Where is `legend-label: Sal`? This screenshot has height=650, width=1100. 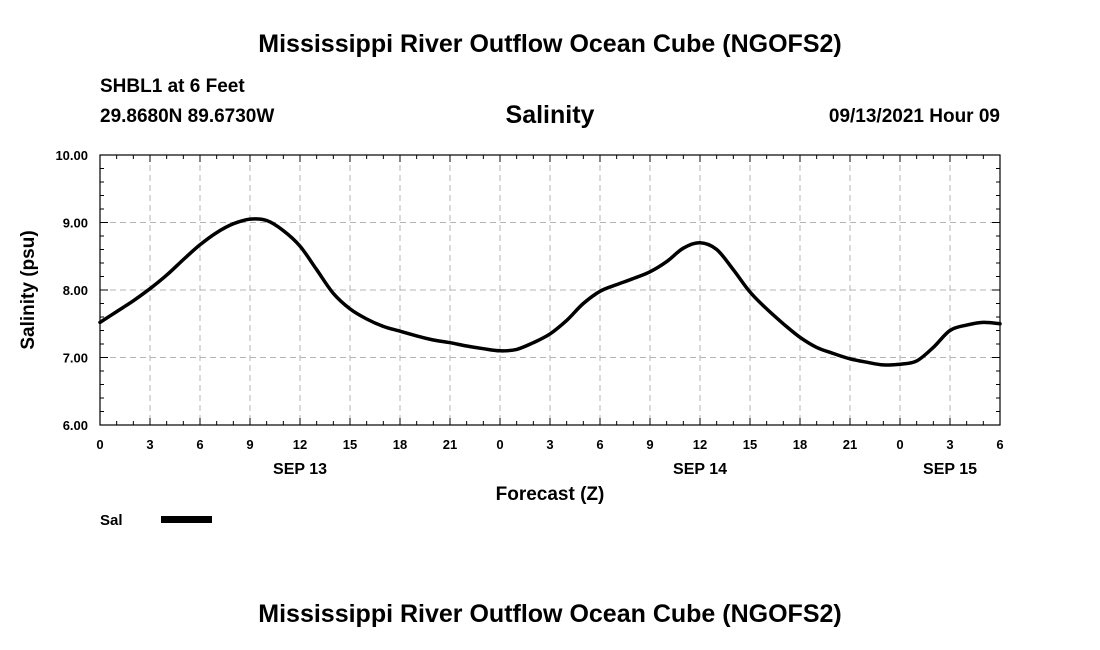 legend-label: Sal is located at coordinates (111, 520).